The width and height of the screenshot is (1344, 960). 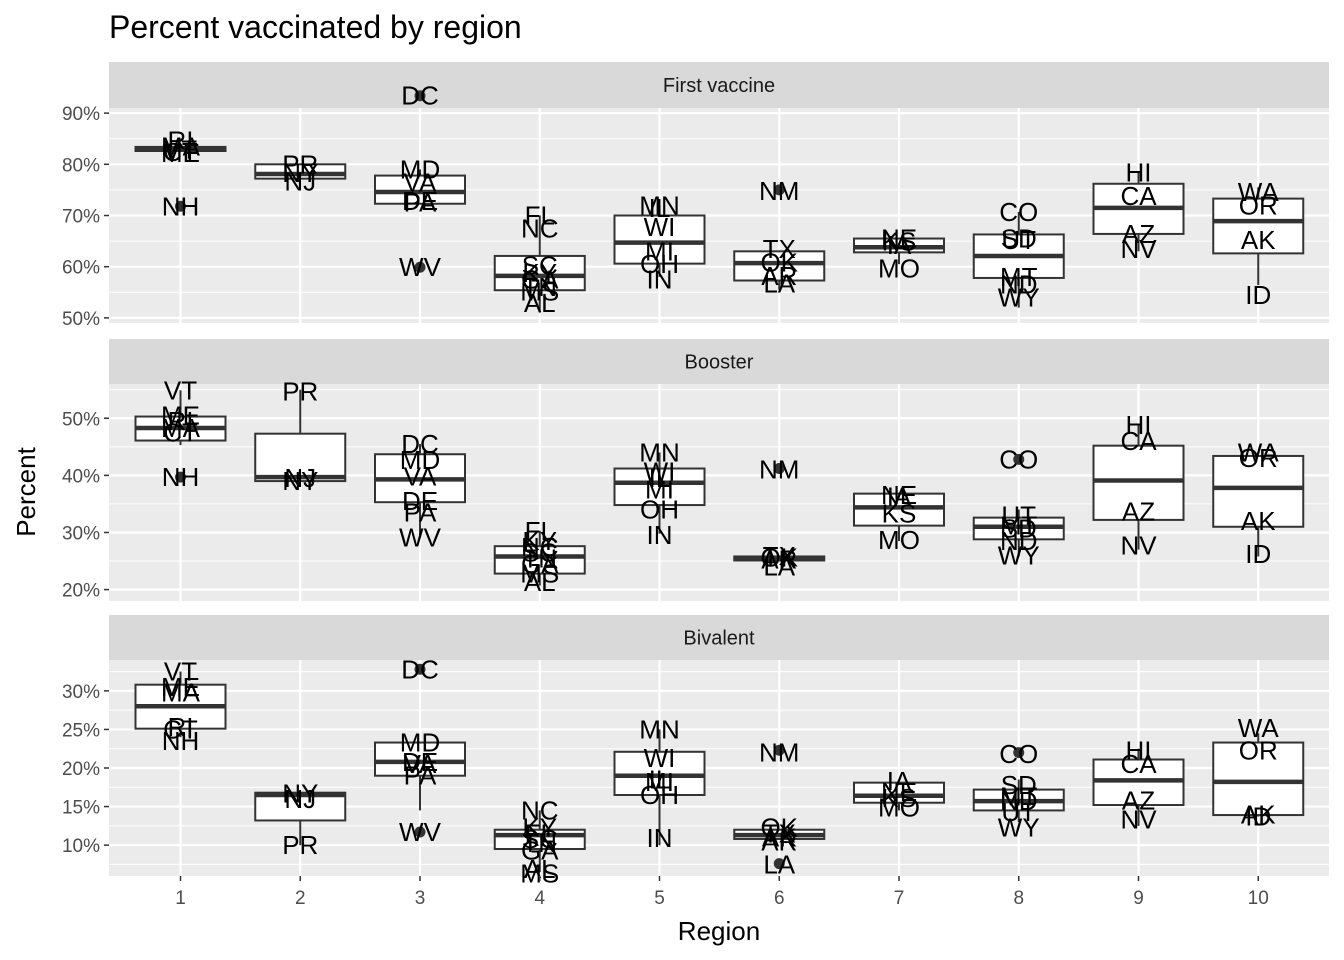 What do you see at coordinates (81, 591) in the screenshot?
I see `y-tick-label: 20%` at bounding box center [81, 591].